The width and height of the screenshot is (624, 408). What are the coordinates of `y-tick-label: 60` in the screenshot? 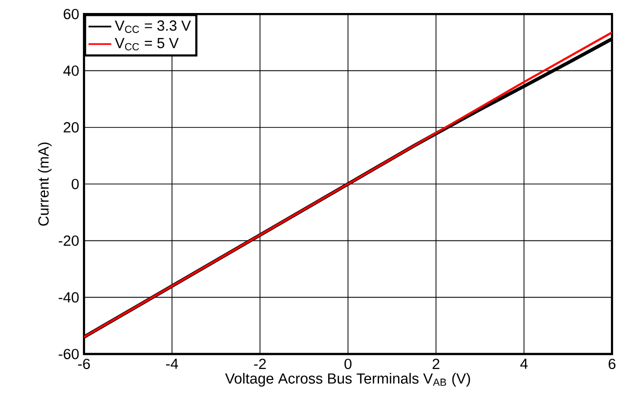 It's located at (71, 14).